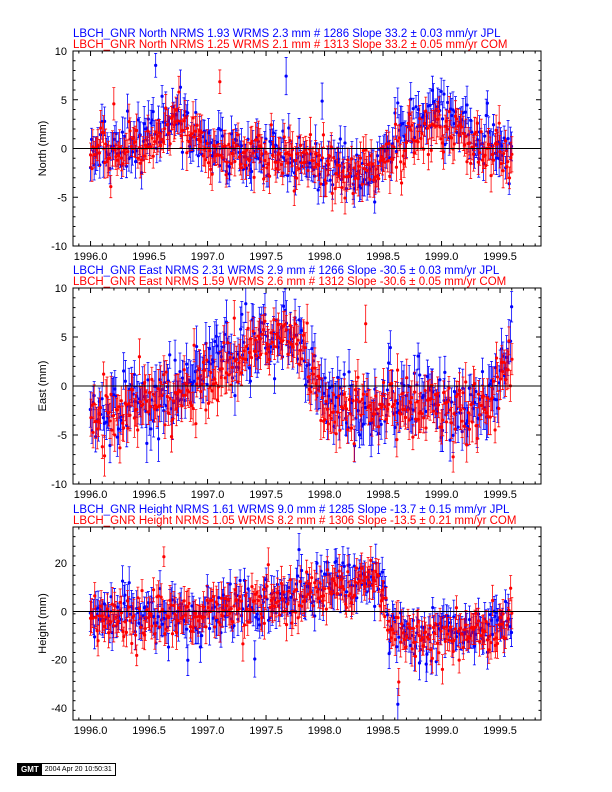 The height and width of the screenshot is (792, 612). I want to click on east-y-tick-label: -5, so click(62, 436).